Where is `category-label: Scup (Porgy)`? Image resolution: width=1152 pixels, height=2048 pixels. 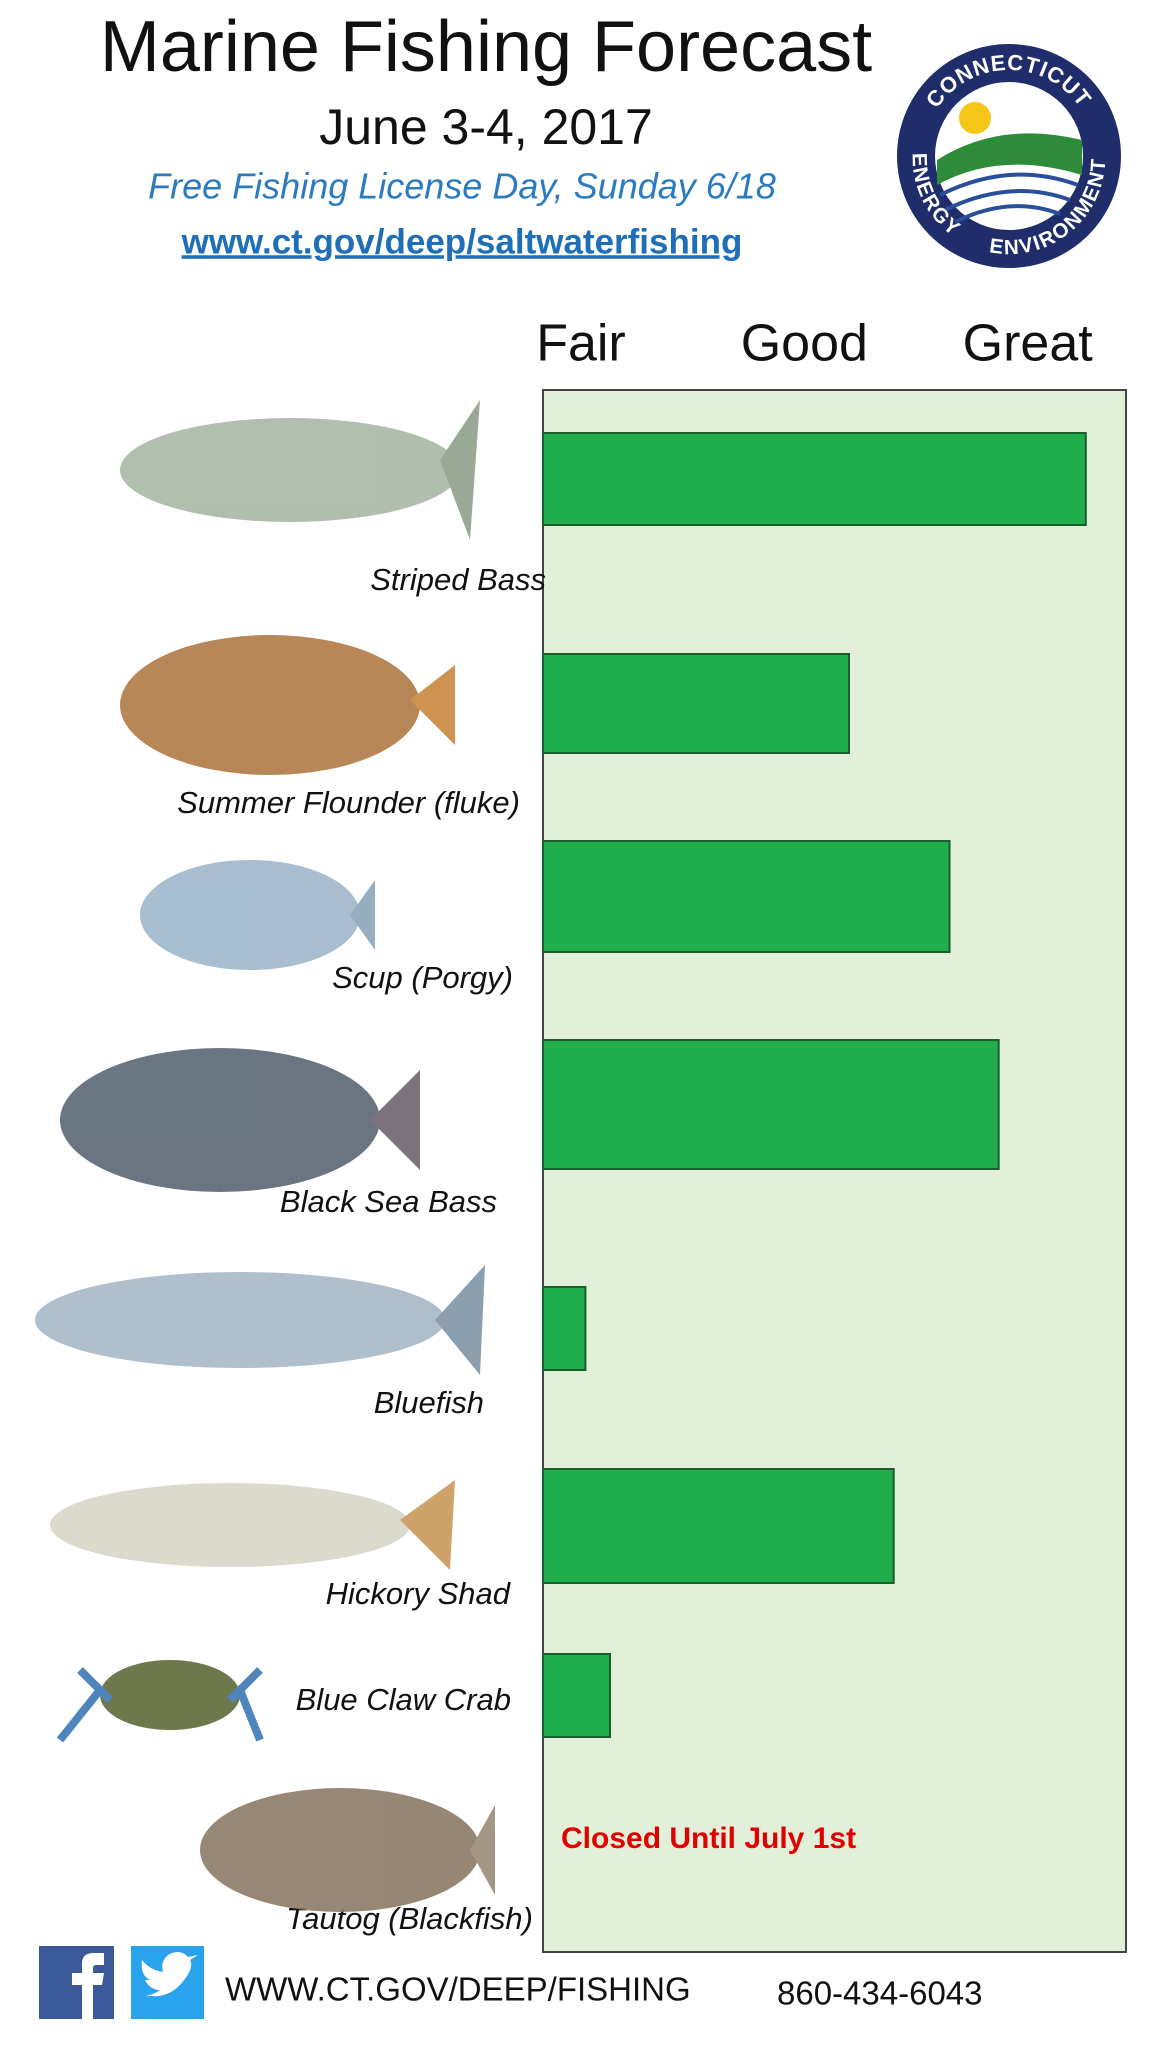 category-label: Scup (Porgy) is located at coordinates (422, 977).